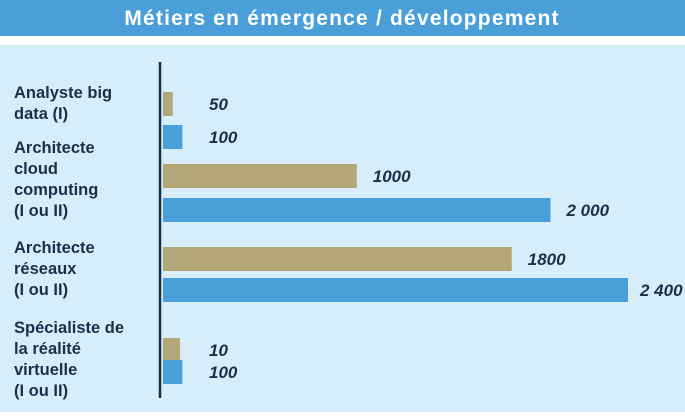 The image size is (685, 417). I want to click on data-label: 10, so click(218, 350).